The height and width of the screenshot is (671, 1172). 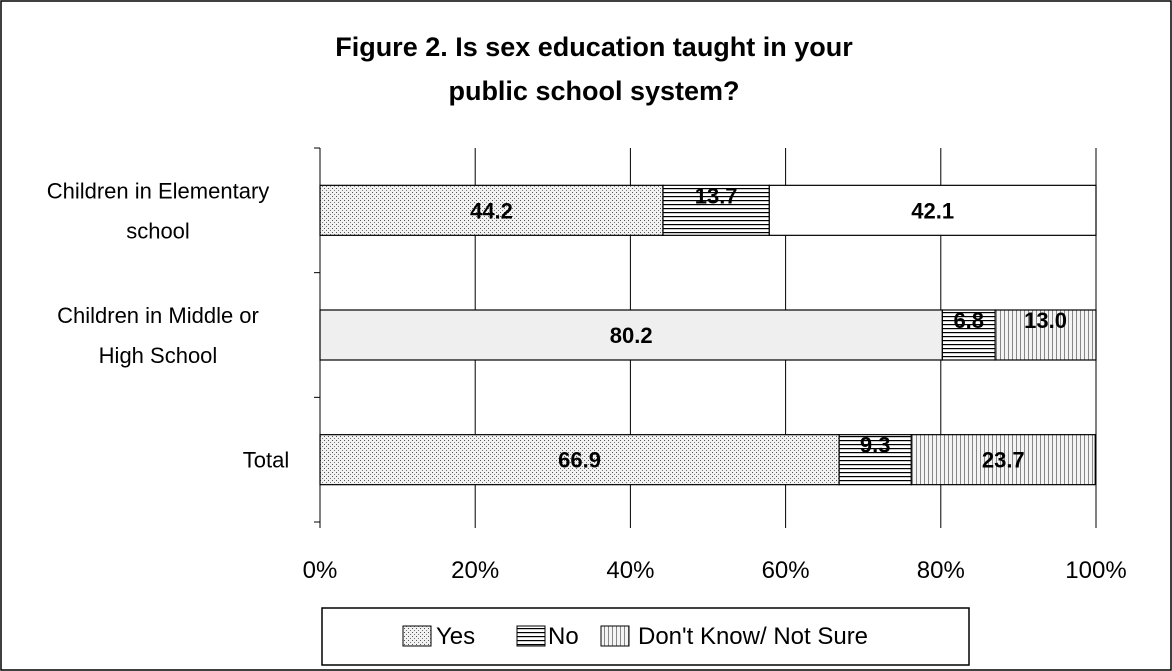 What do you see at coordinates (455, 636) in the screenshot?
I see `legend-label-yes: Yes` at bounding box center [455, 636].